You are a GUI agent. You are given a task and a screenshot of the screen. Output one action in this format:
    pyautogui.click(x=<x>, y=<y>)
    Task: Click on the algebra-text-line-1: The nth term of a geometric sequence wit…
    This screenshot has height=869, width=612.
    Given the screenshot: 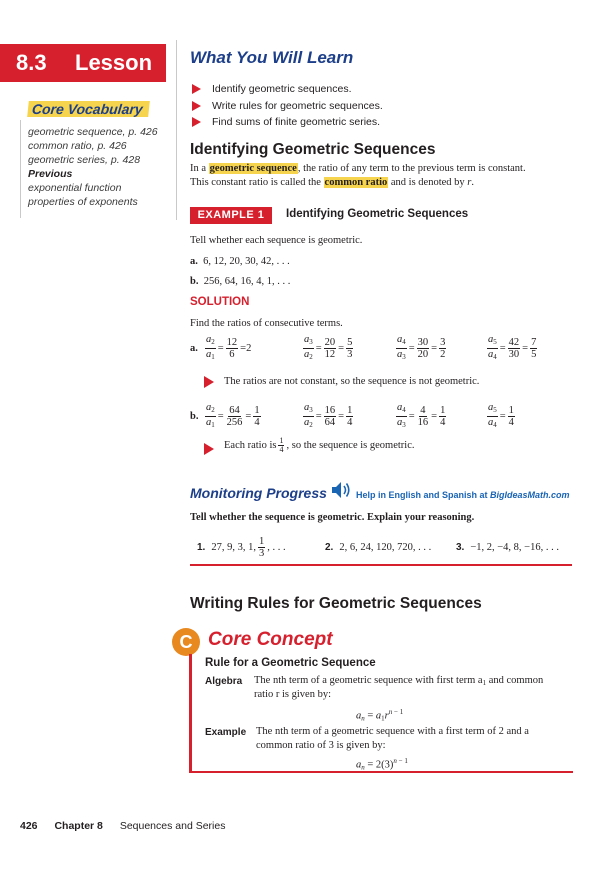 What is the action you would take?
    pyautogui.click(x=399, y=681)
    